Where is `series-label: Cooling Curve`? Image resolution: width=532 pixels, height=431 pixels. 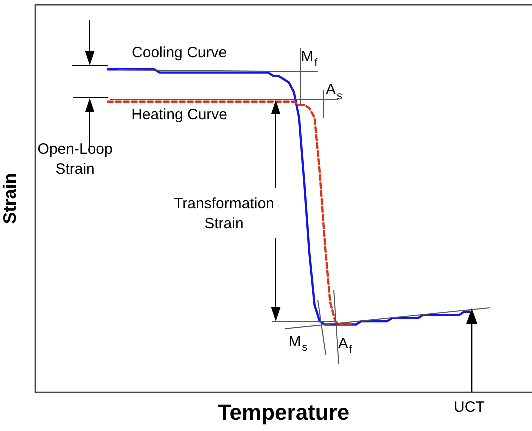
series-label: Cooling Curve is located at coordinates (180, 53).